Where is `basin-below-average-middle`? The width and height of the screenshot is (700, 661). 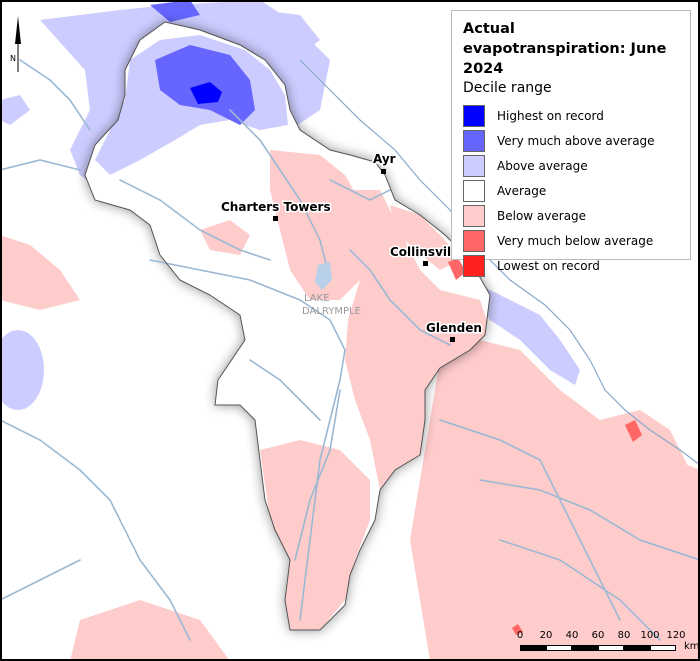
basin-below-average-middle is located at coordinates (415, 340).